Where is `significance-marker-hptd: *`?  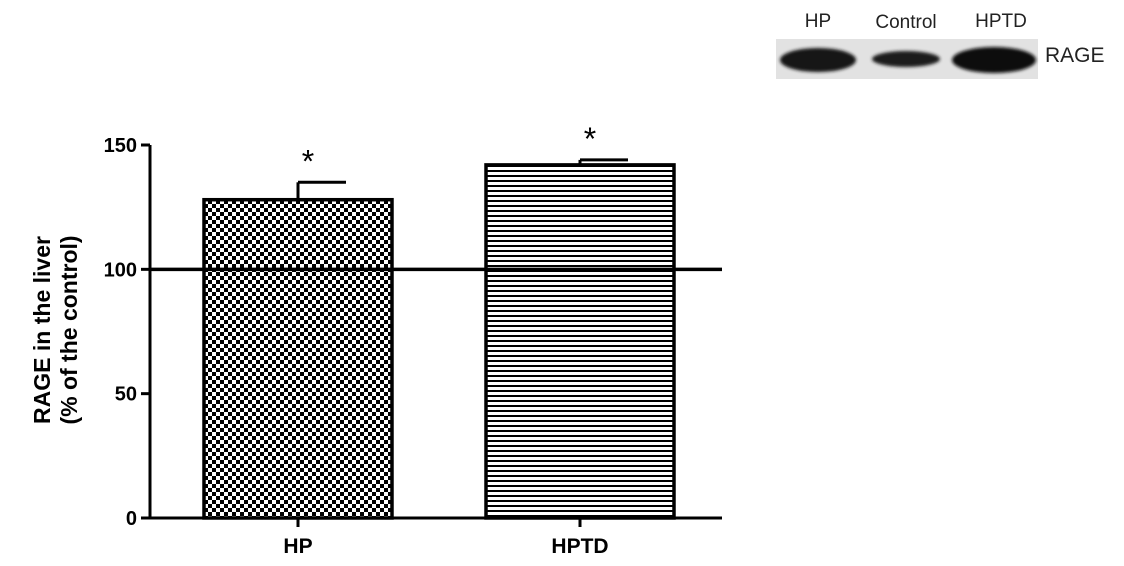
significance-marker-hptd: * is located at coordinates (590, 139).